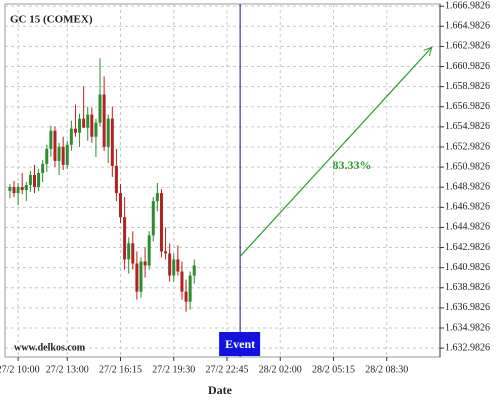  What do you see at coordinates (51, 20) in the screenshot?
I see `chart-title: GC 15 (COMEX)` at bounding box center [51, 20].